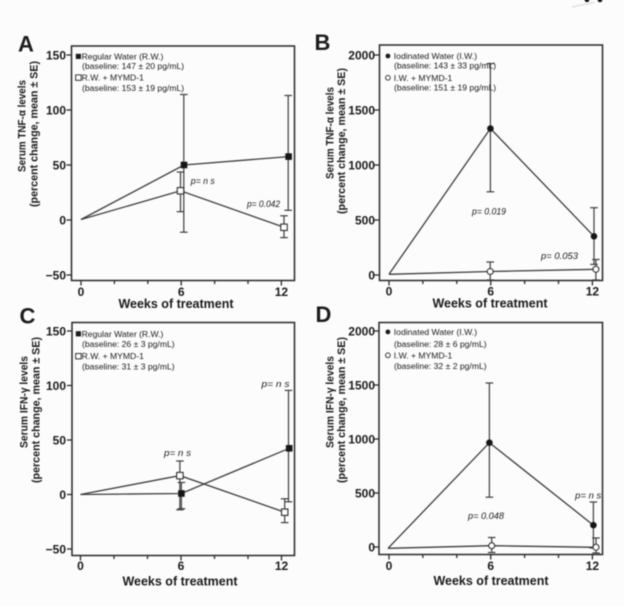 Image resolution: width=624 pixels, height=611 pixels. I want to click on svg-text: p= 0.048, so click(486, 516).